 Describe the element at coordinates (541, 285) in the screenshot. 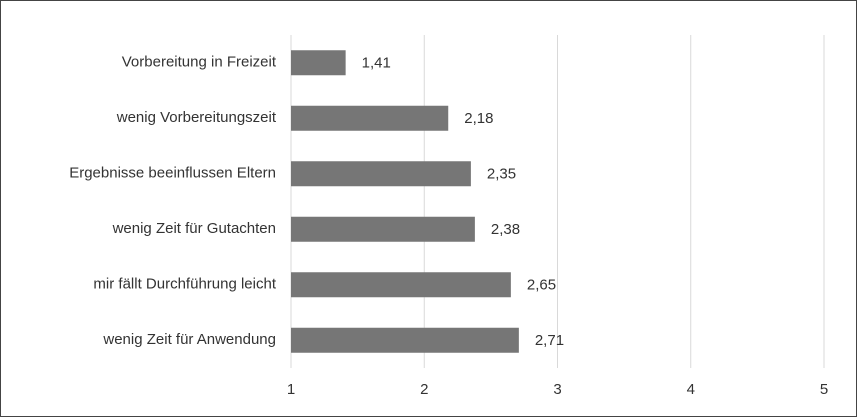

I see `data-label: 2,65` at that location.